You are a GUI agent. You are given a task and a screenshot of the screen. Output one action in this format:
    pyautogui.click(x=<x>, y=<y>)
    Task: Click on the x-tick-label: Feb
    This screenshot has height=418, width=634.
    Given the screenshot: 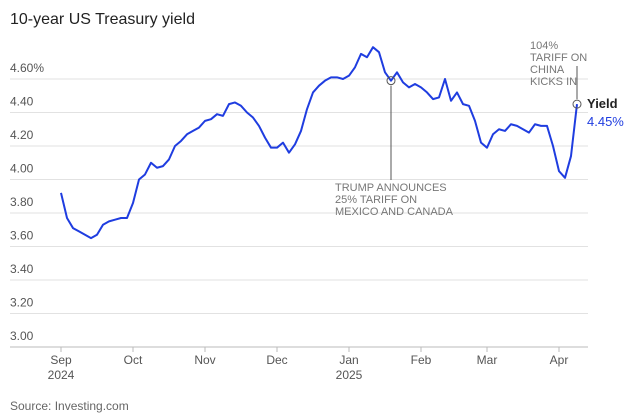 What is the action you would take?
    pyautogui.click(x=421, y=360)
    